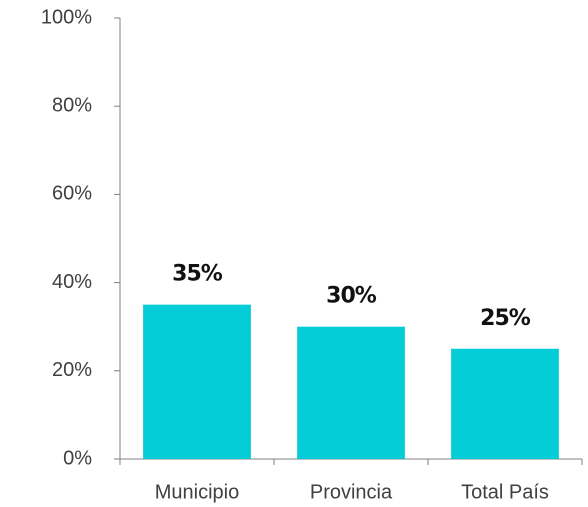  I want to click on x-tick-label: Provincia, so click(351, 492).